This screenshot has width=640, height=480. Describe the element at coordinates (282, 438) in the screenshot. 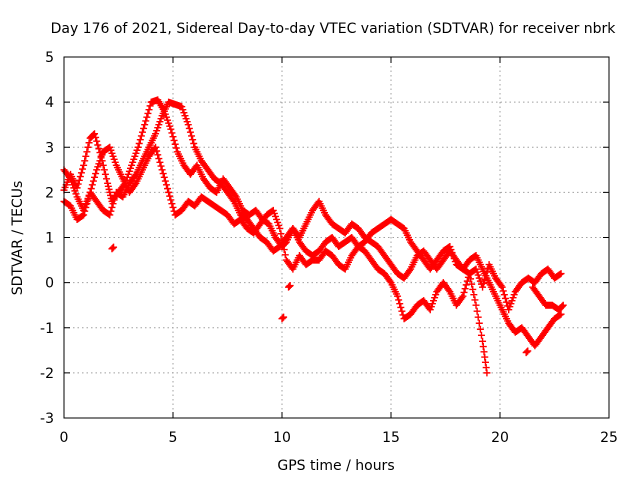

I see `x-tick-label: 10` at that location.